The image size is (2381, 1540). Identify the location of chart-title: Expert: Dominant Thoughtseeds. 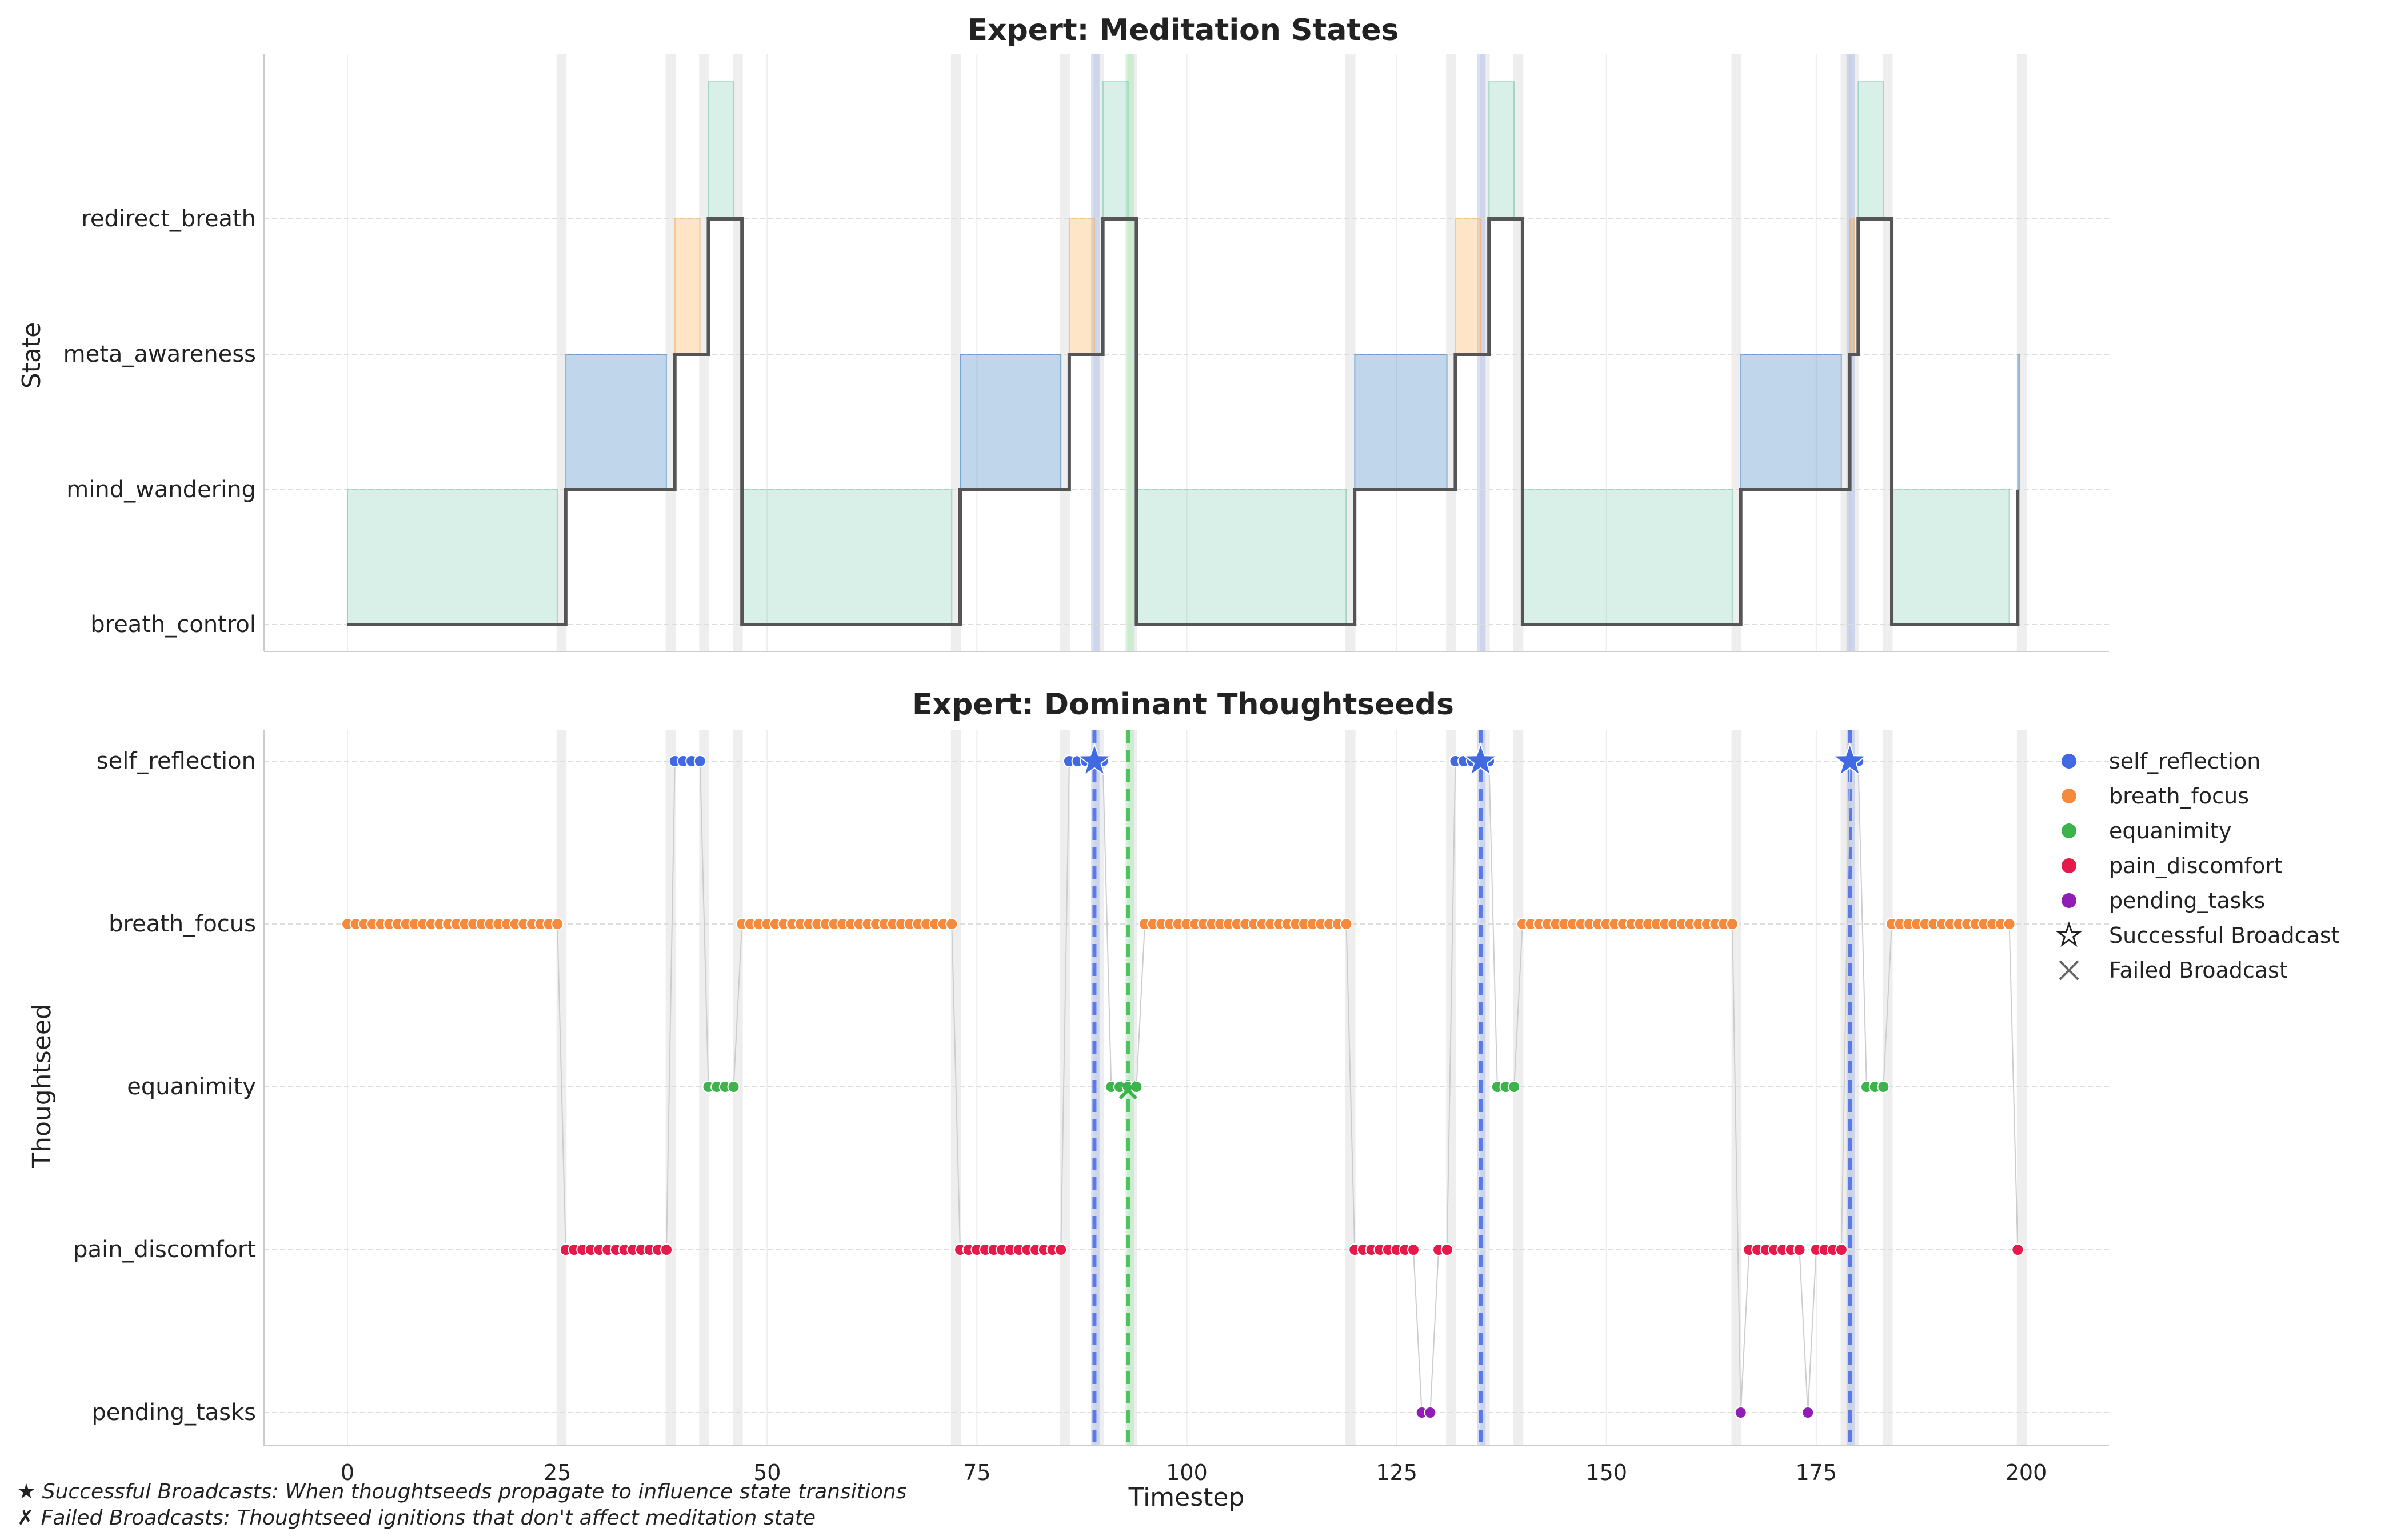
(1183, 704).